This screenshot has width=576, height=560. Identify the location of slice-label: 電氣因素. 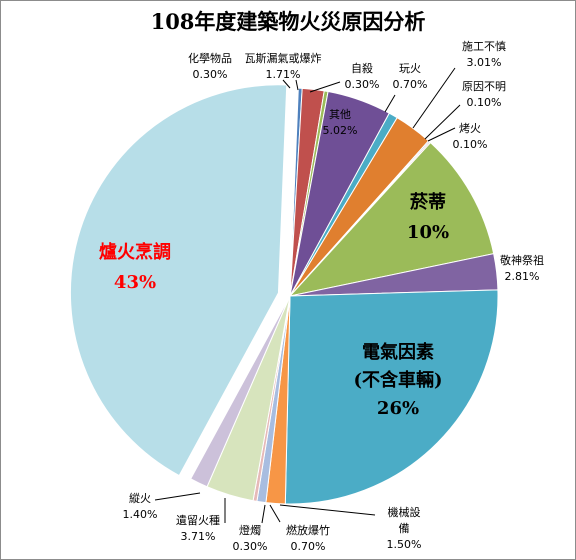
(398, 352).